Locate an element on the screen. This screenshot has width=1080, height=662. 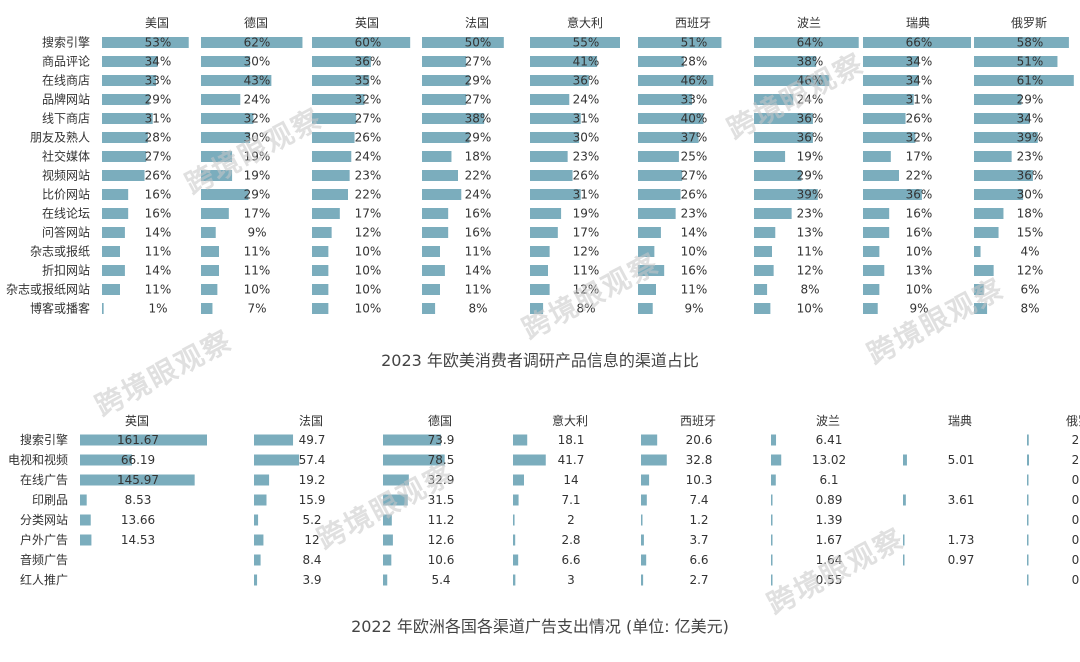
data-label: 61% is located at coordinates (1030, 81).